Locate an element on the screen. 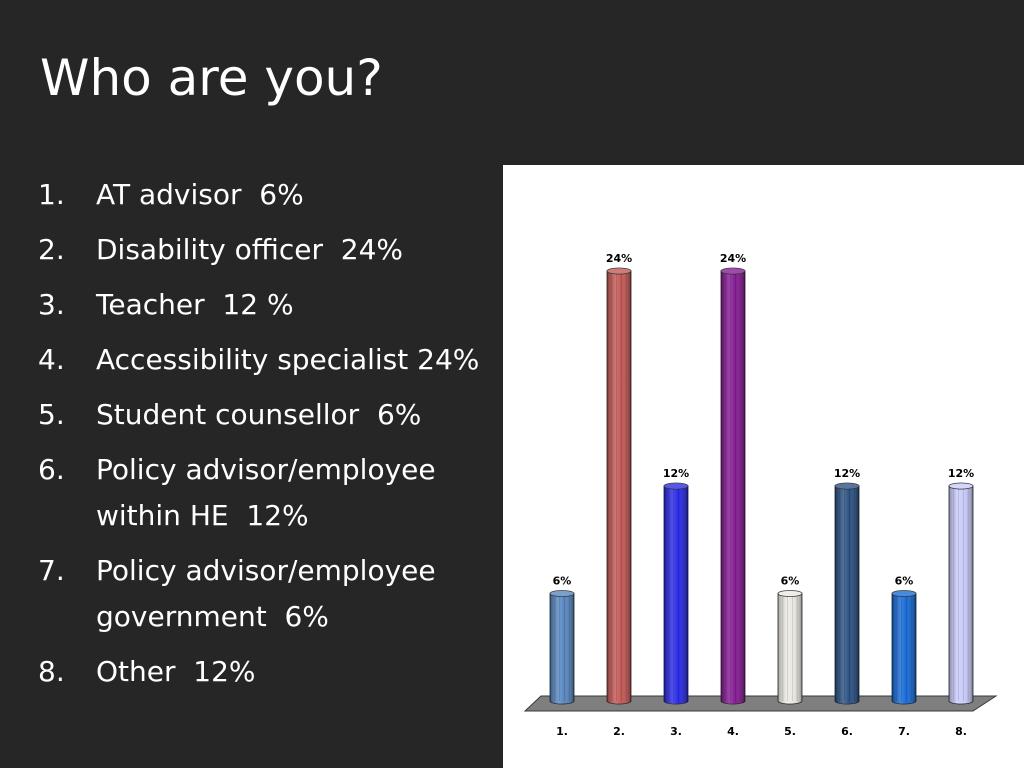 The image size is (1024, 768). list-item-8: 8. Other 12% is located at coordinates (263, 672).